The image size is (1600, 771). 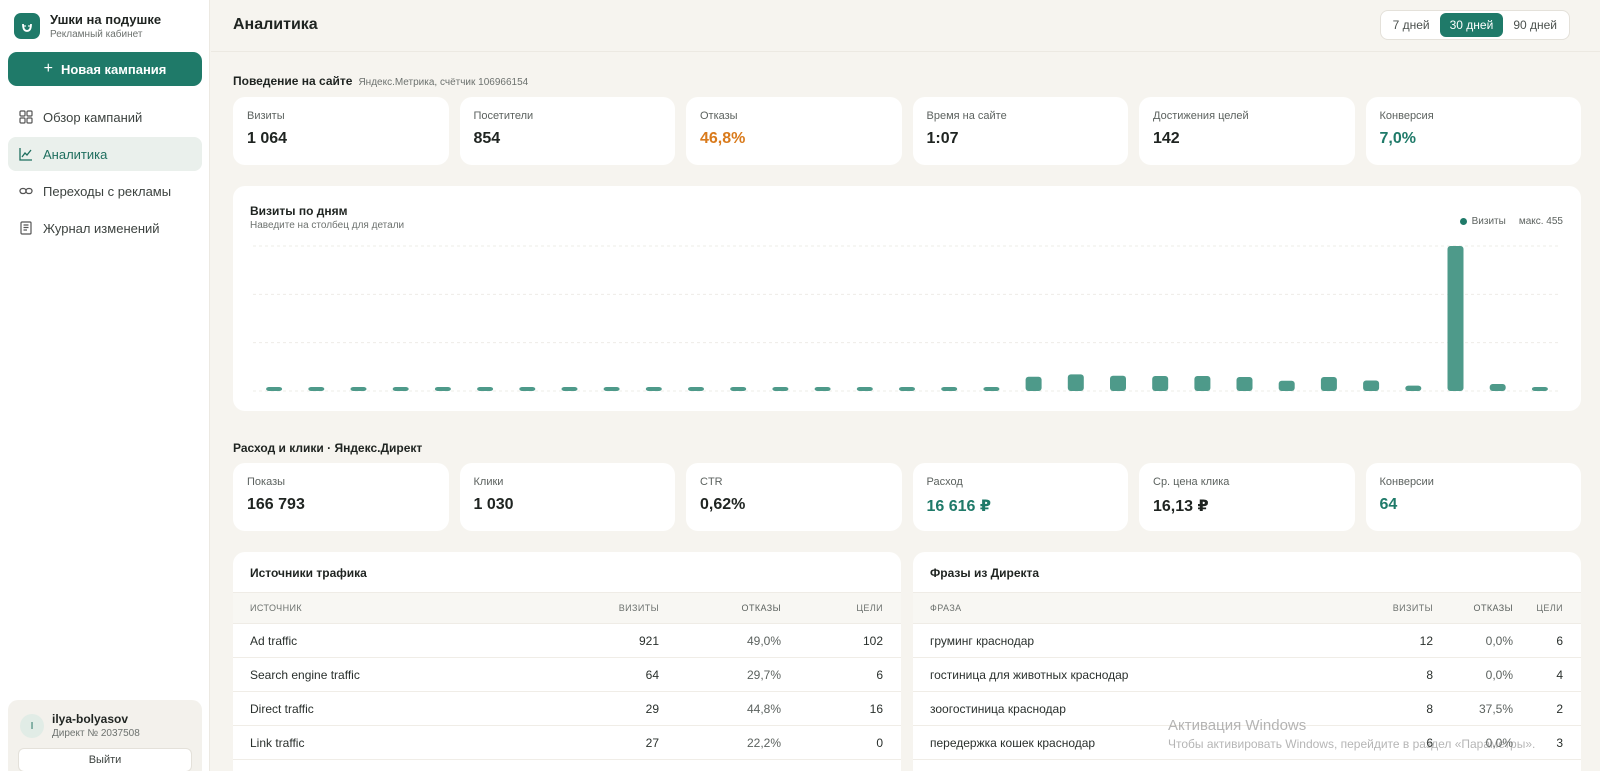 I want to click on kpi-label: Показы, so click(x=266, y=482).